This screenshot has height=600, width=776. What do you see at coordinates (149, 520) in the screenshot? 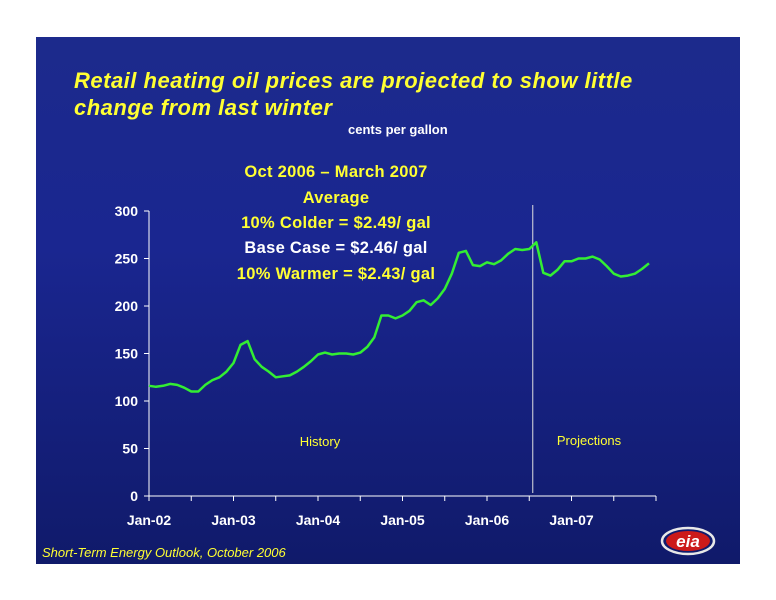
I see `x-tick-label: Jan-02` at bounding box center [149, 520].